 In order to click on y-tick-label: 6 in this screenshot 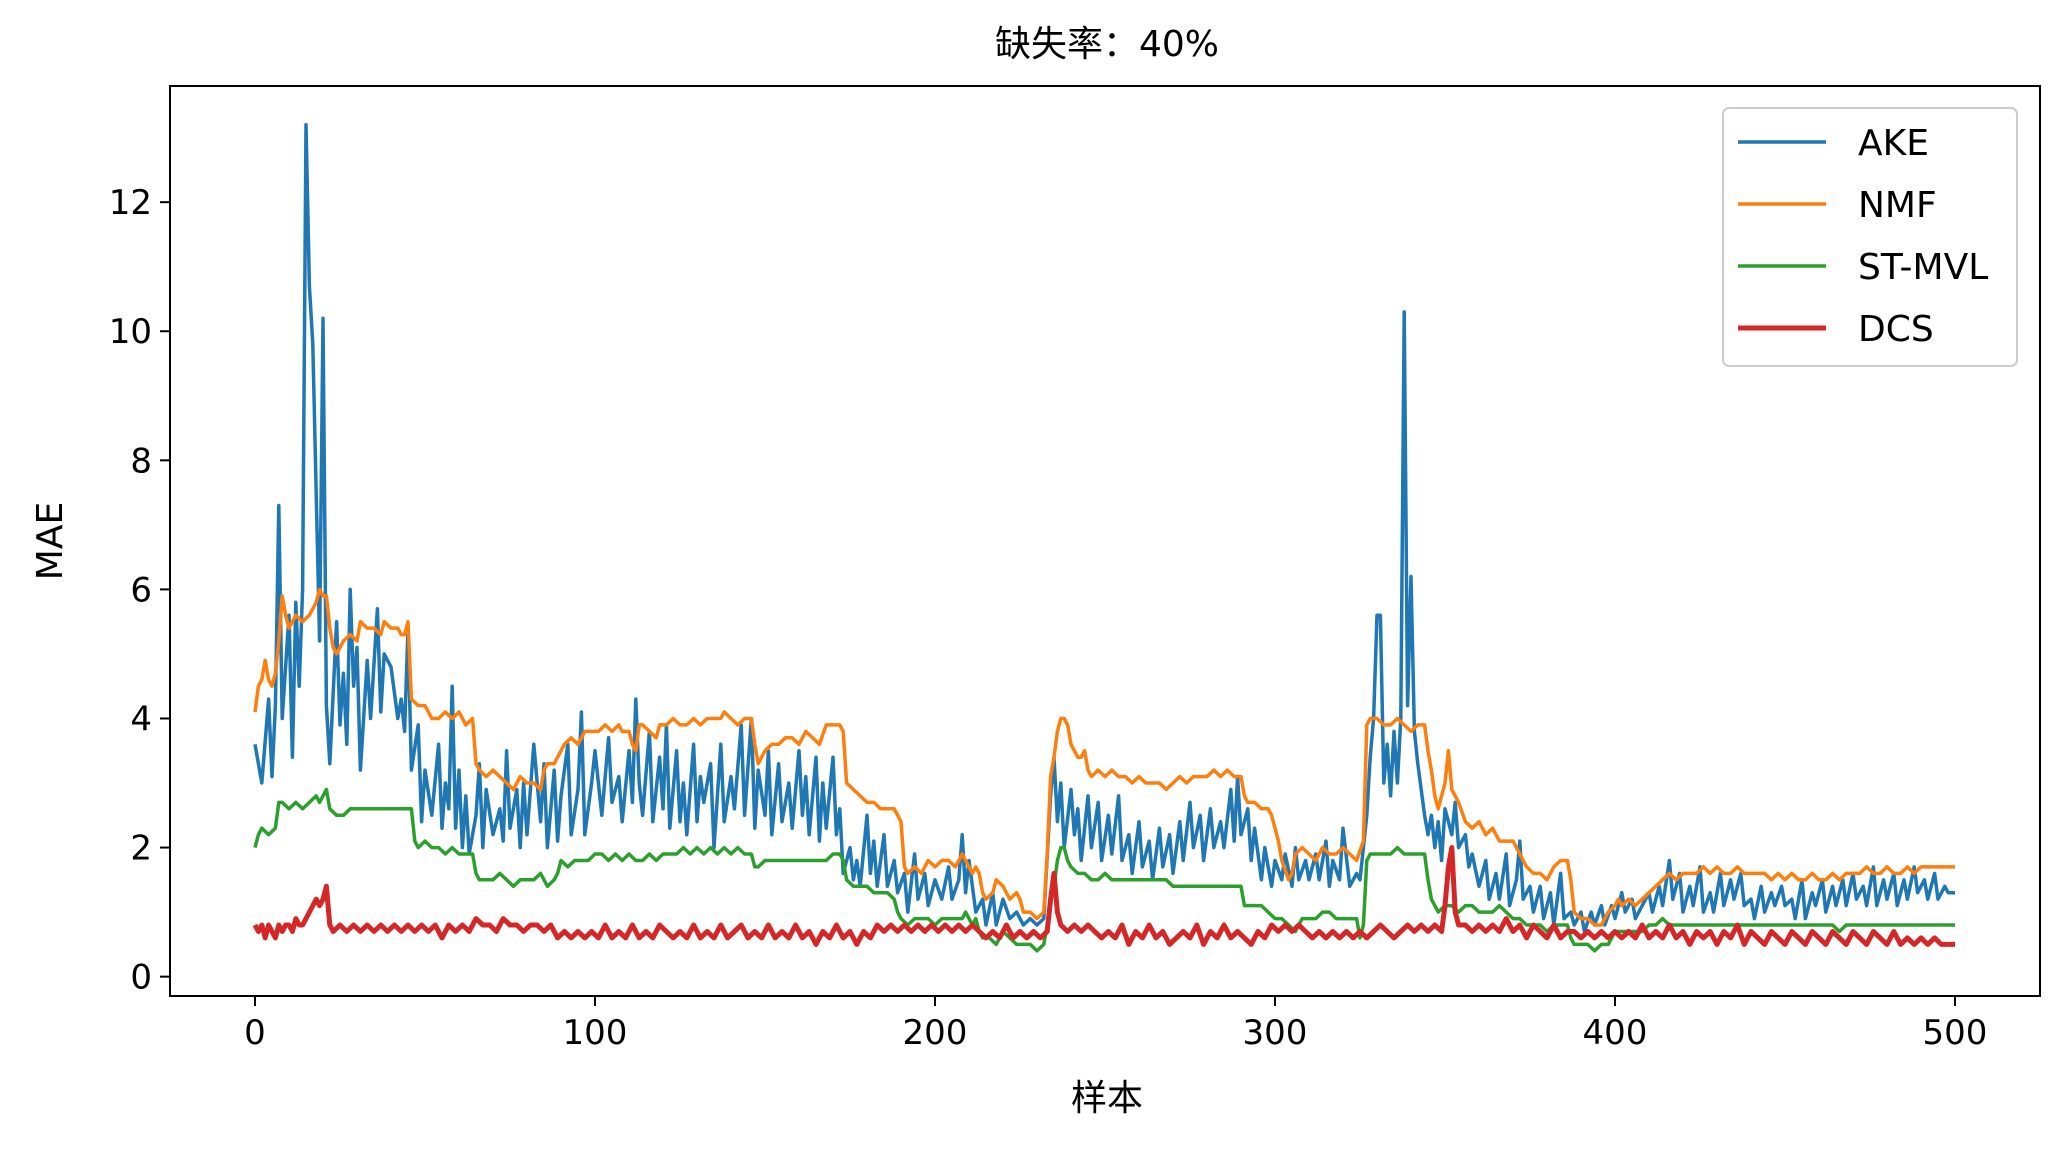, I will do `click(141, 590)`.